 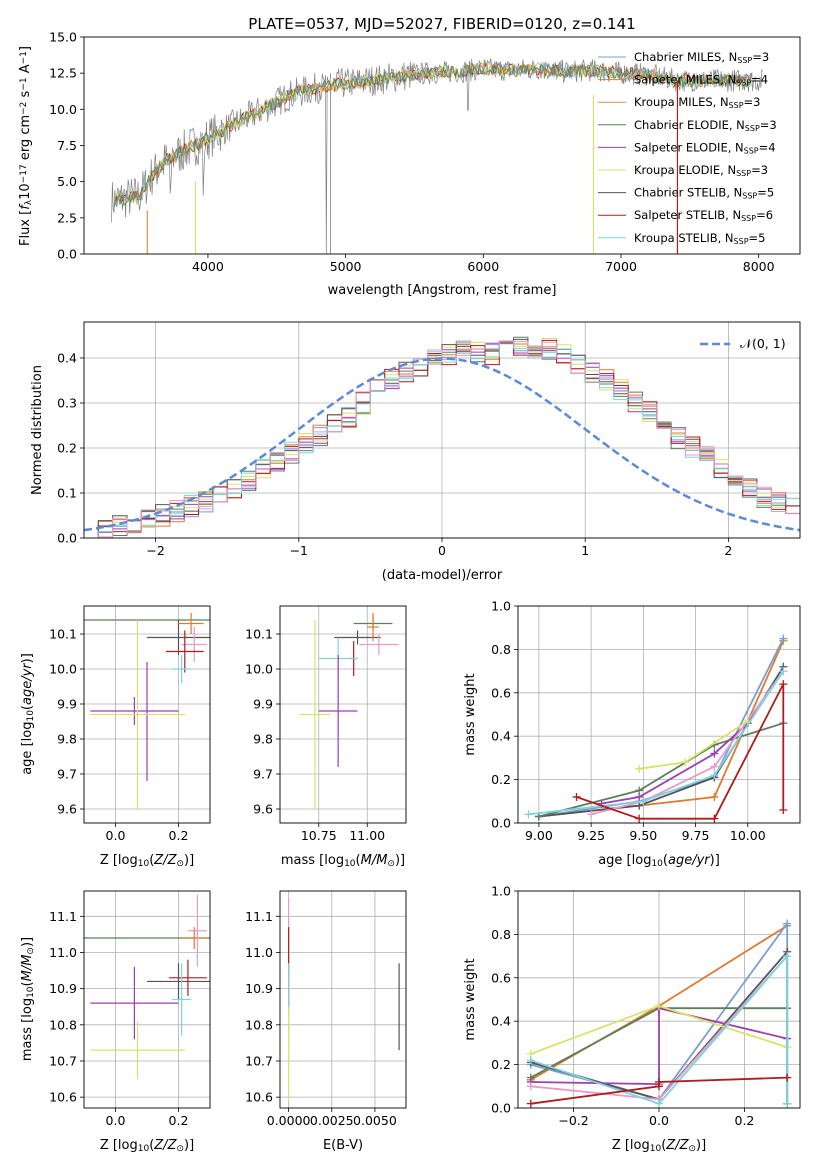 I want to click on y-tick-label: 0.1, so click(x=67, y=493).